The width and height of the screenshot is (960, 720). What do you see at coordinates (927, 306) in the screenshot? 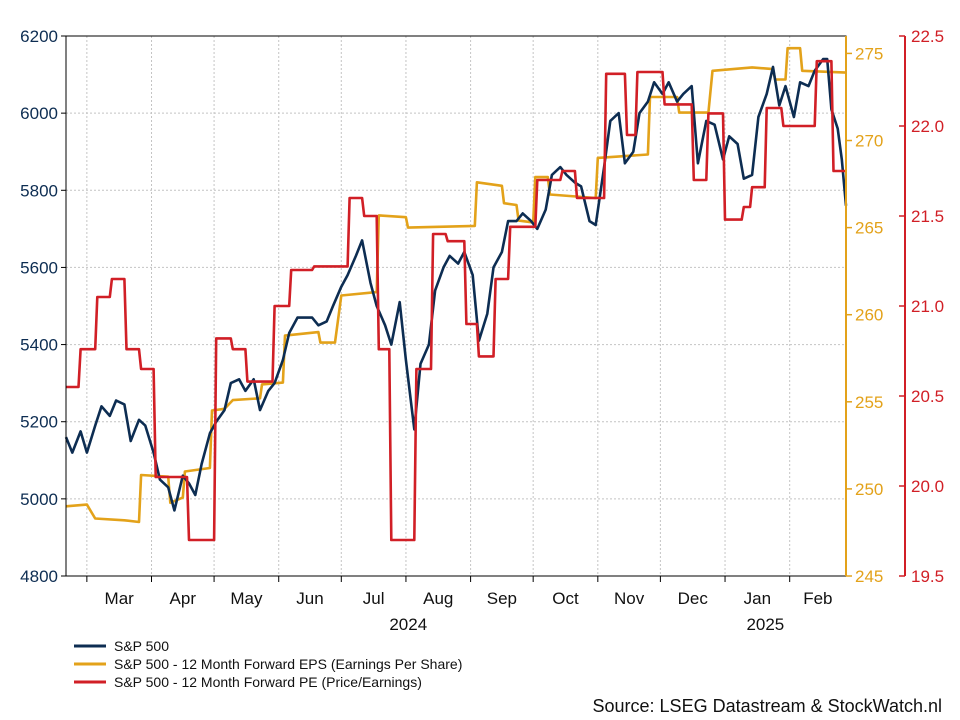
I see `y-pe-tick-label: 21.0` at bounding box center [927, 306].